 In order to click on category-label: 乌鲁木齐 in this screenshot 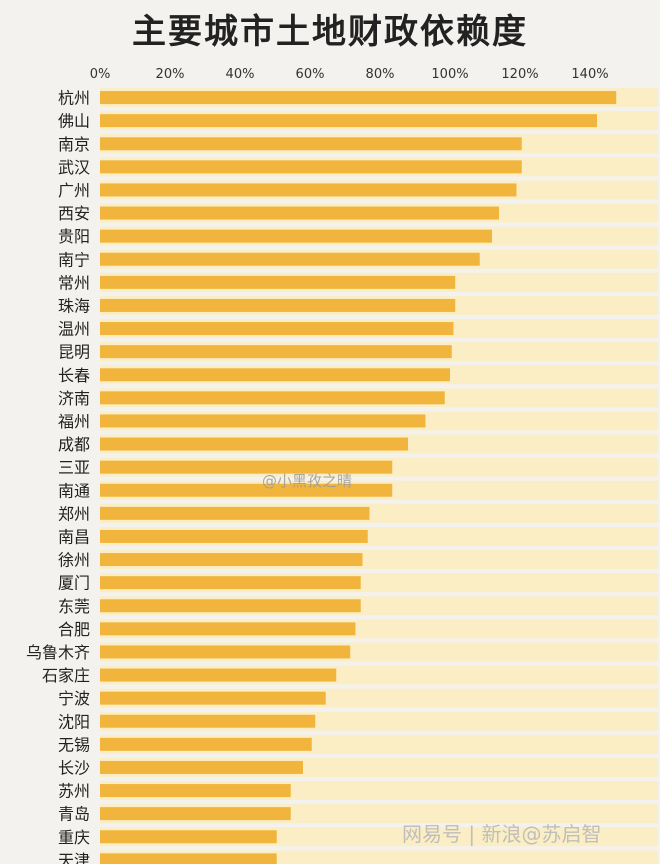, I will do `click(58, 652)`.